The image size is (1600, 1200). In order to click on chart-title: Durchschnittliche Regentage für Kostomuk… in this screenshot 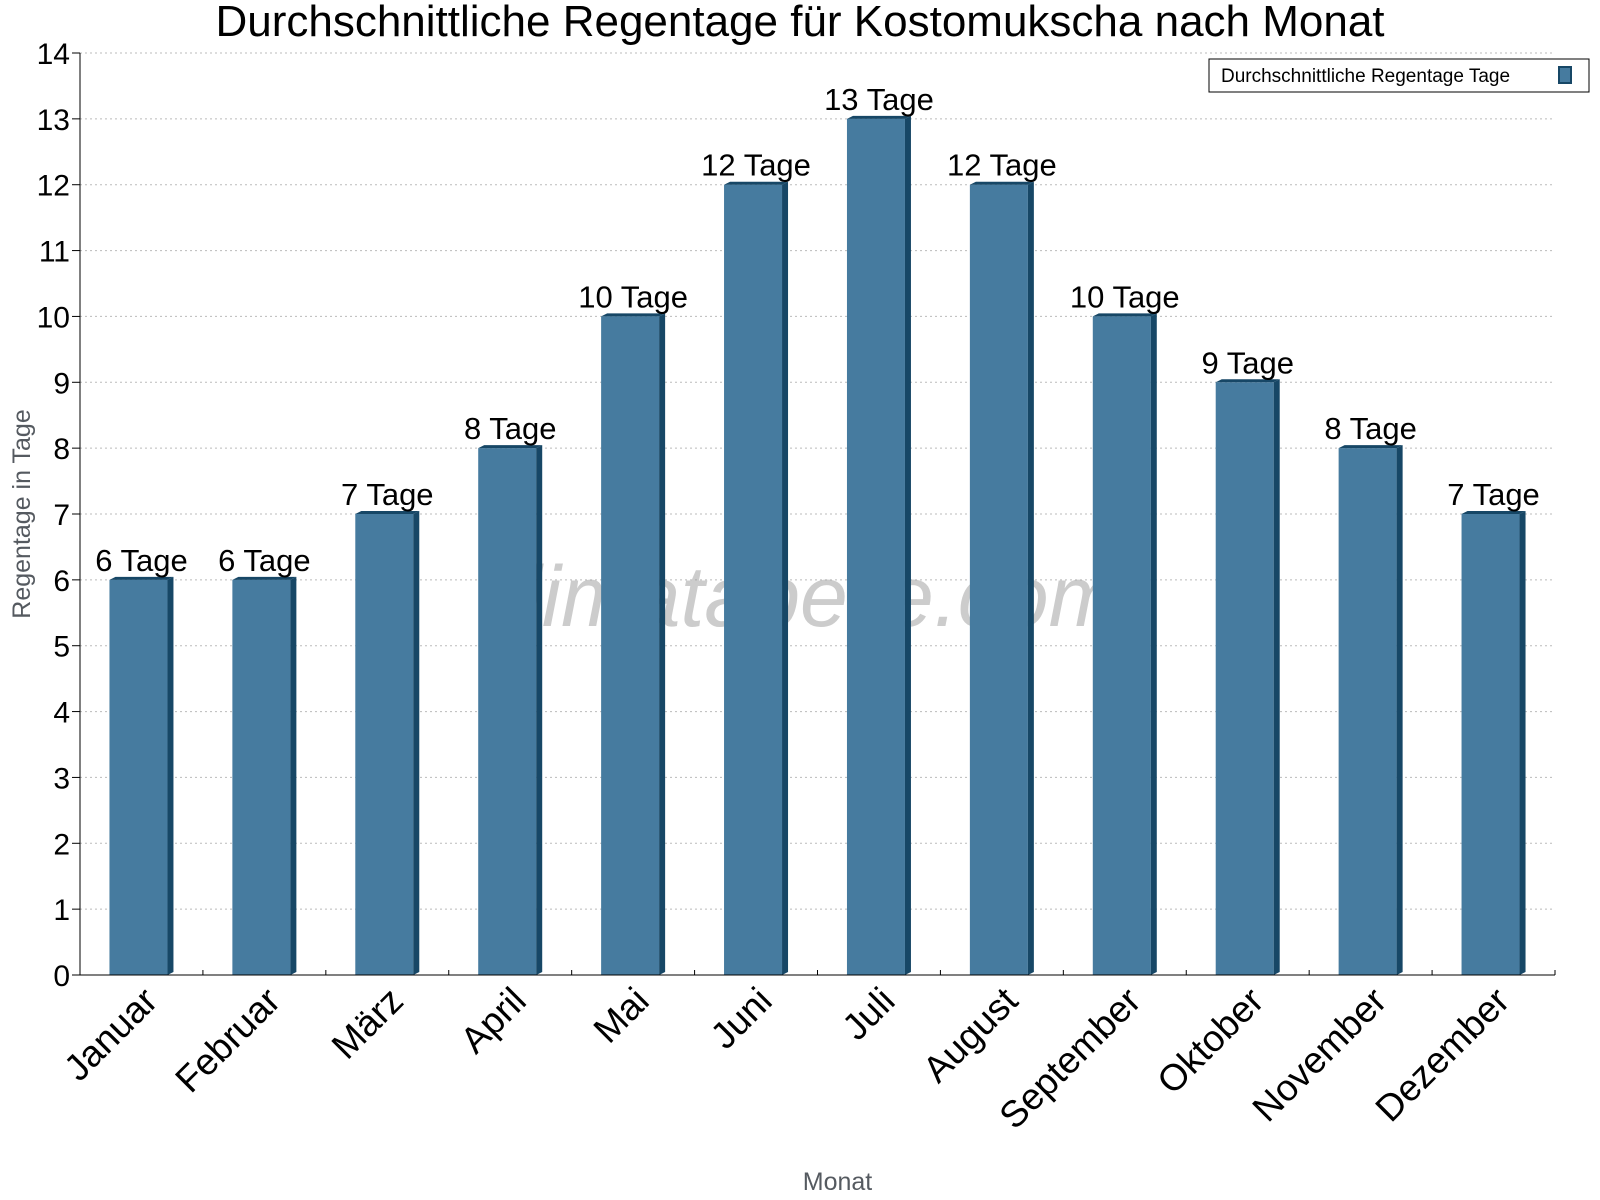, I will do `click(799, 23)`.